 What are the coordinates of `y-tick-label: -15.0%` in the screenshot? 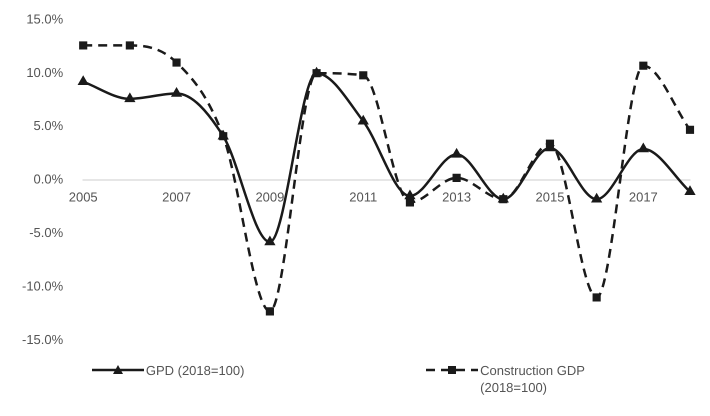 It's located at (43, 339).